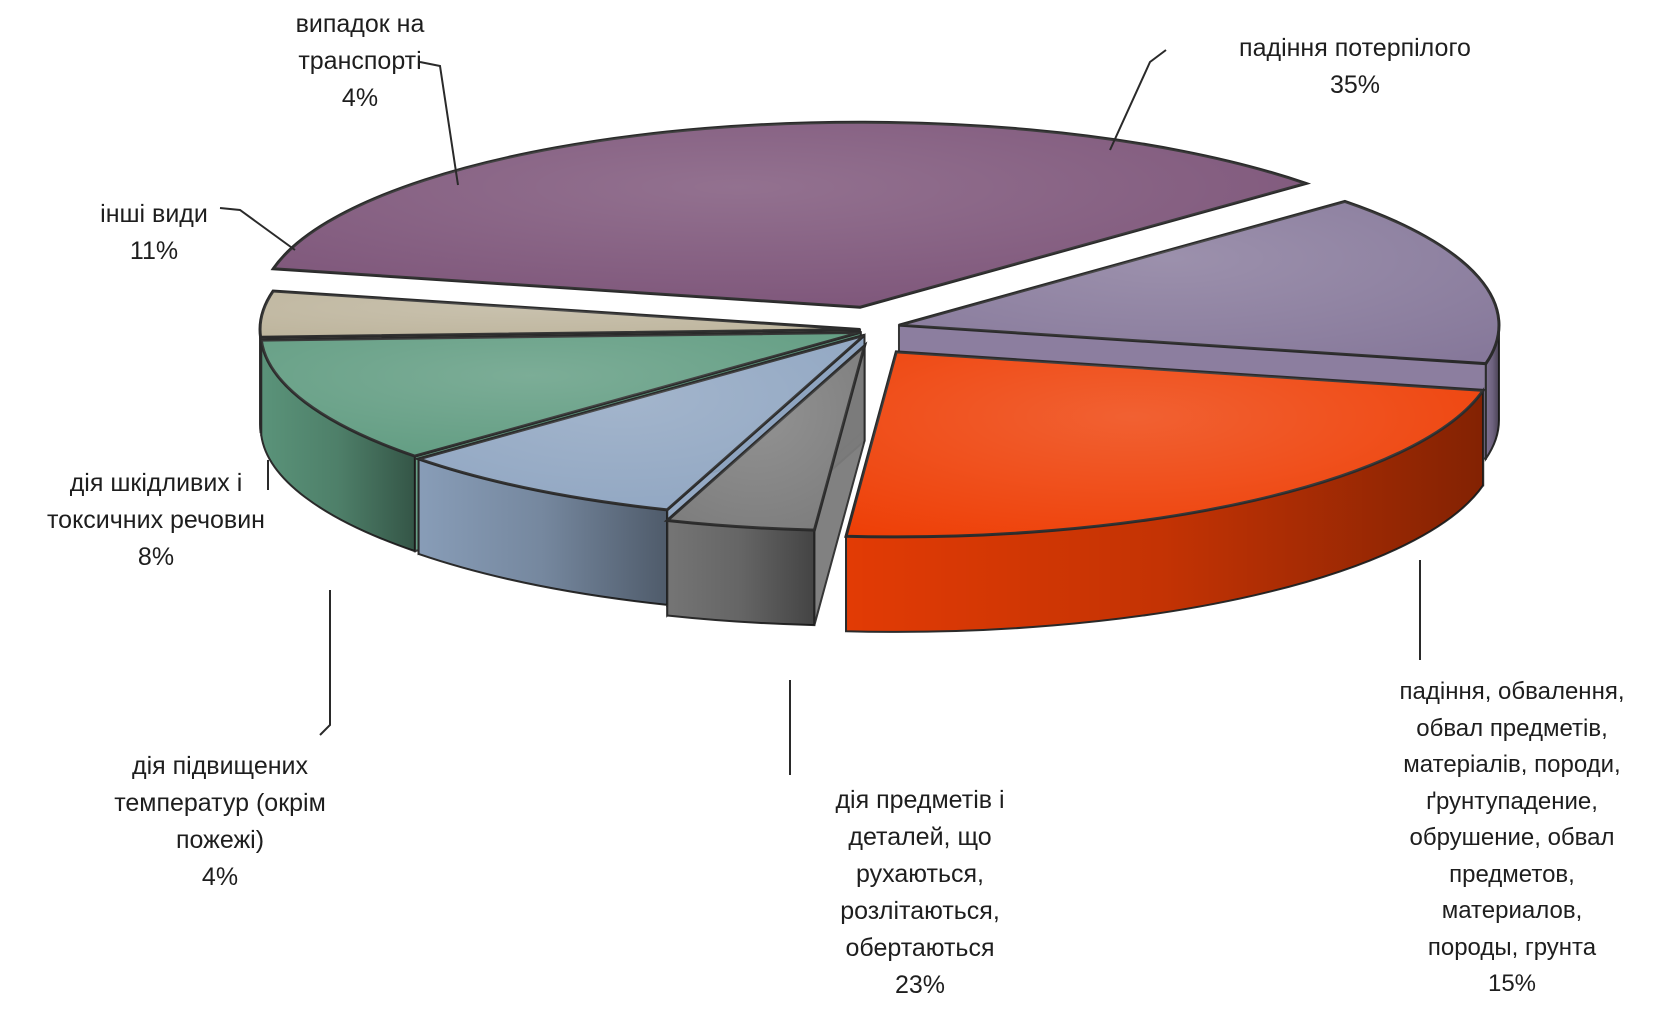  What do you see at coordinates (360, 42) in the screenshot?
I see `slice-label-name: випадок на транспорті` at bounding box center [360, 42].